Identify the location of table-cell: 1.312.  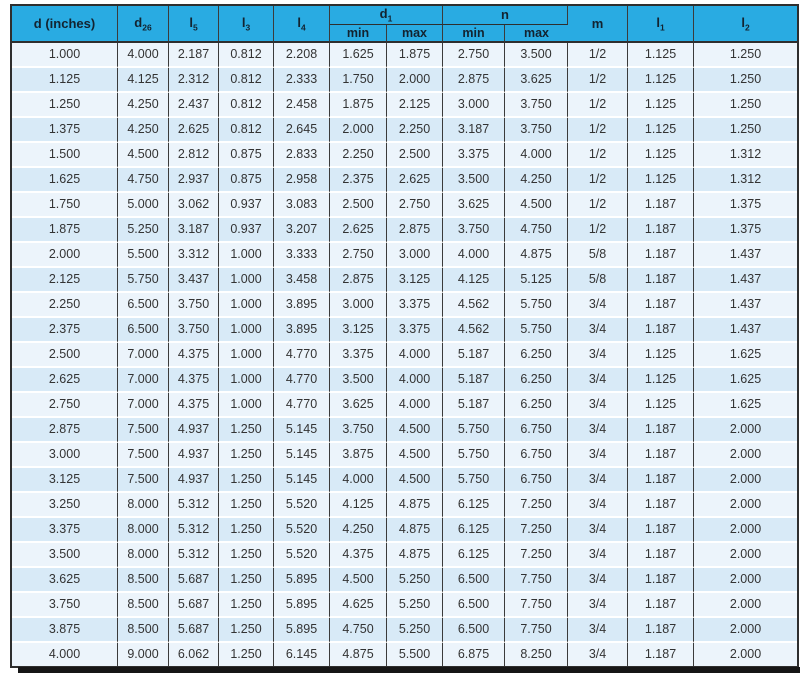
(746, 155).